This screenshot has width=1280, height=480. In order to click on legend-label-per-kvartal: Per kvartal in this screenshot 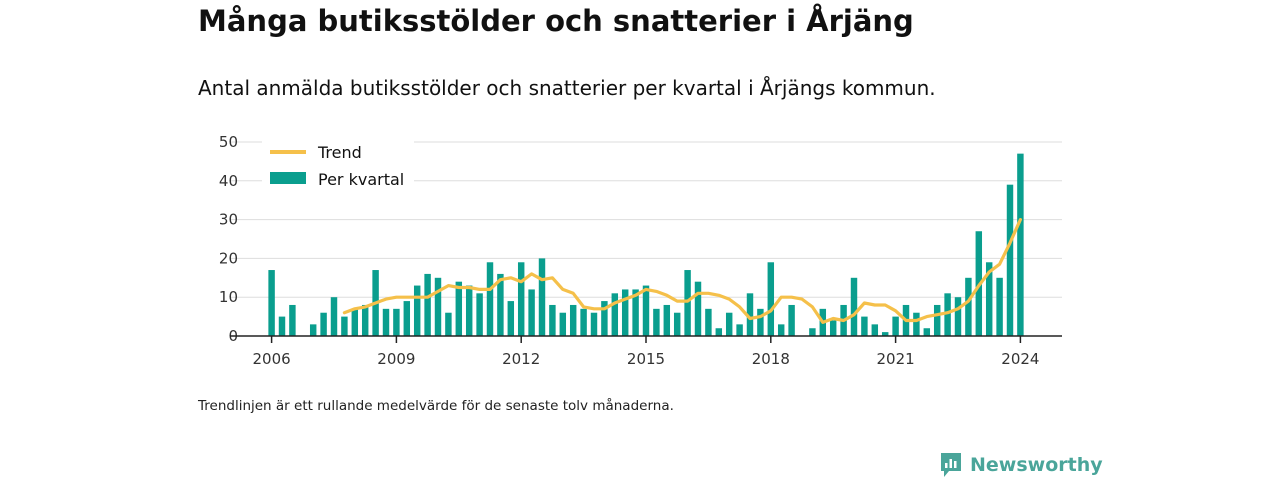, I will do `click(361, 179)`.